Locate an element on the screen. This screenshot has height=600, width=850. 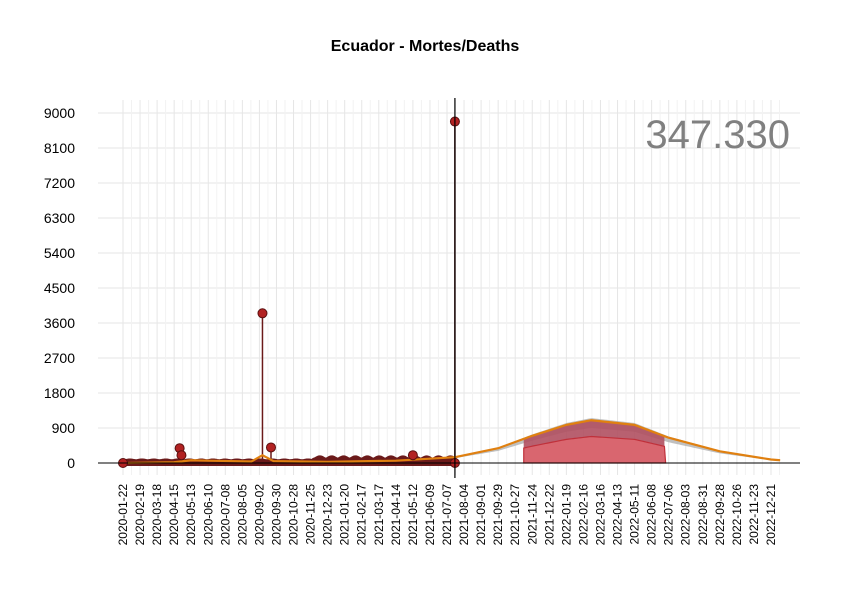
y-tick-label: 6300 is located at coordinates (59, 218).